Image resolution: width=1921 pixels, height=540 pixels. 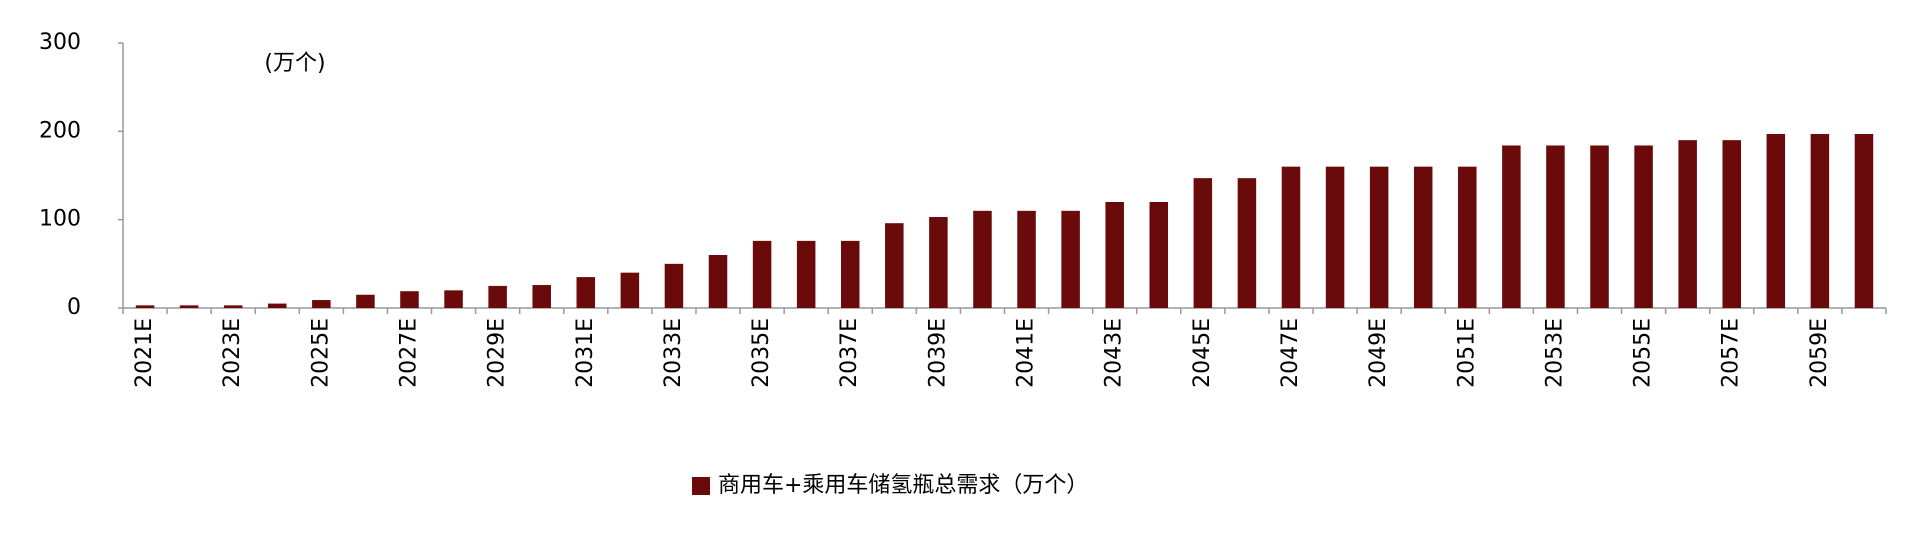 What do you see at coordinates (1643, 353) in the screenshot?
I see `x-tick-label: 2055E` at bounding box center [1643, 353].